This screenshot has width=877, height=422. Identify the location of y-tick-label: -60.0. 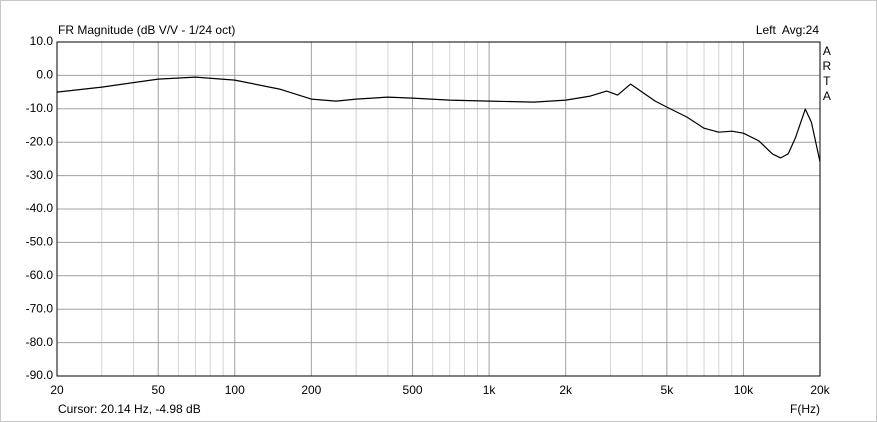
(40, 275).